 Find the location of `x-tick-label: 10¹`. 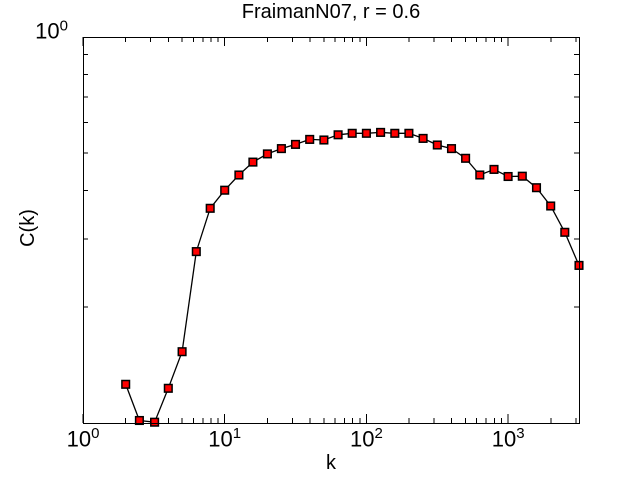

x-tick-label: 10¹ is located at coordinates (225, 438).